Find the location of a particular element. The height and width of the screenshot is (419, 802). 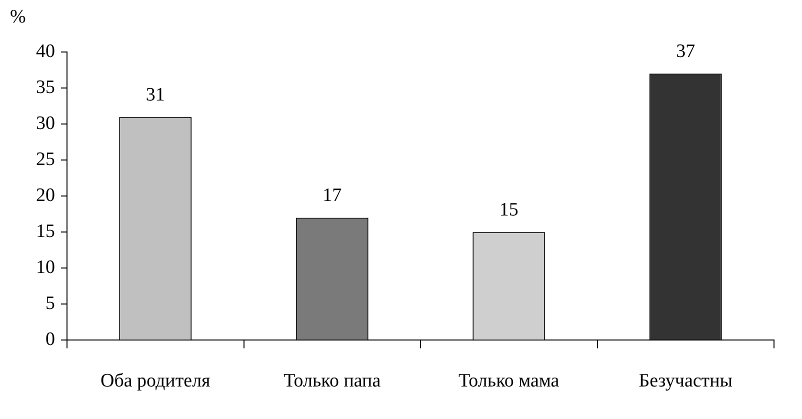

data-label: 15 is located at coordinates (508, 210).